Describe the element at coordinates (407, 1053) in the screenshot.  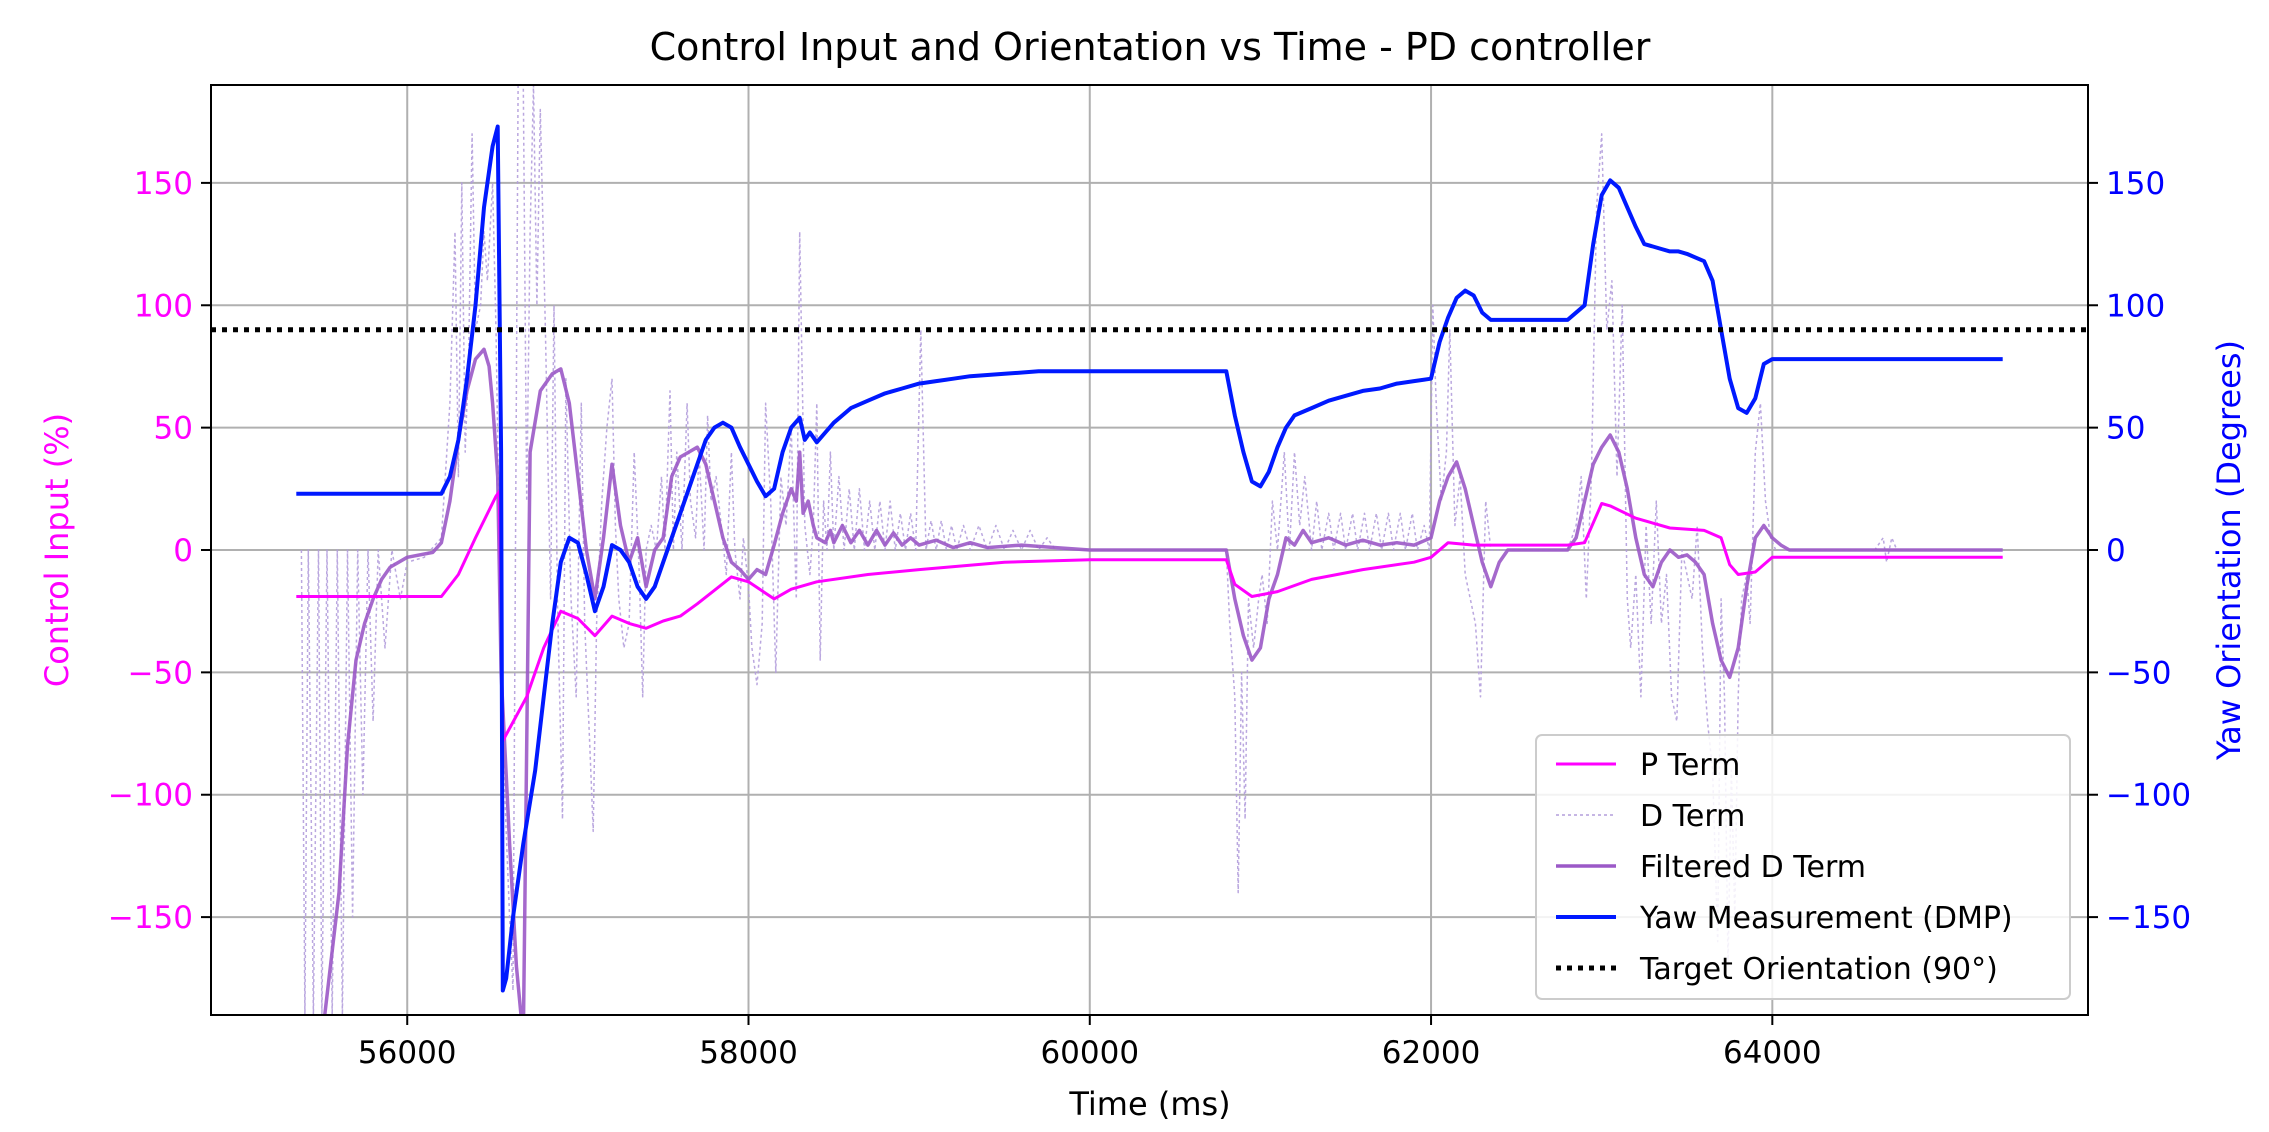
I see `x-tick-label: 56000` at that location.